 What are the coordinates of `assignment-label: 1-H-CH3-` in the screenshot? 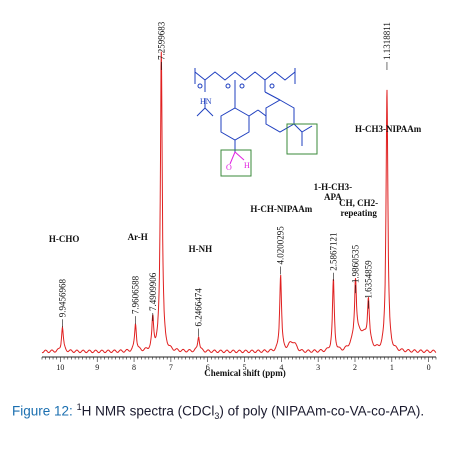 It's located at (333, 187).